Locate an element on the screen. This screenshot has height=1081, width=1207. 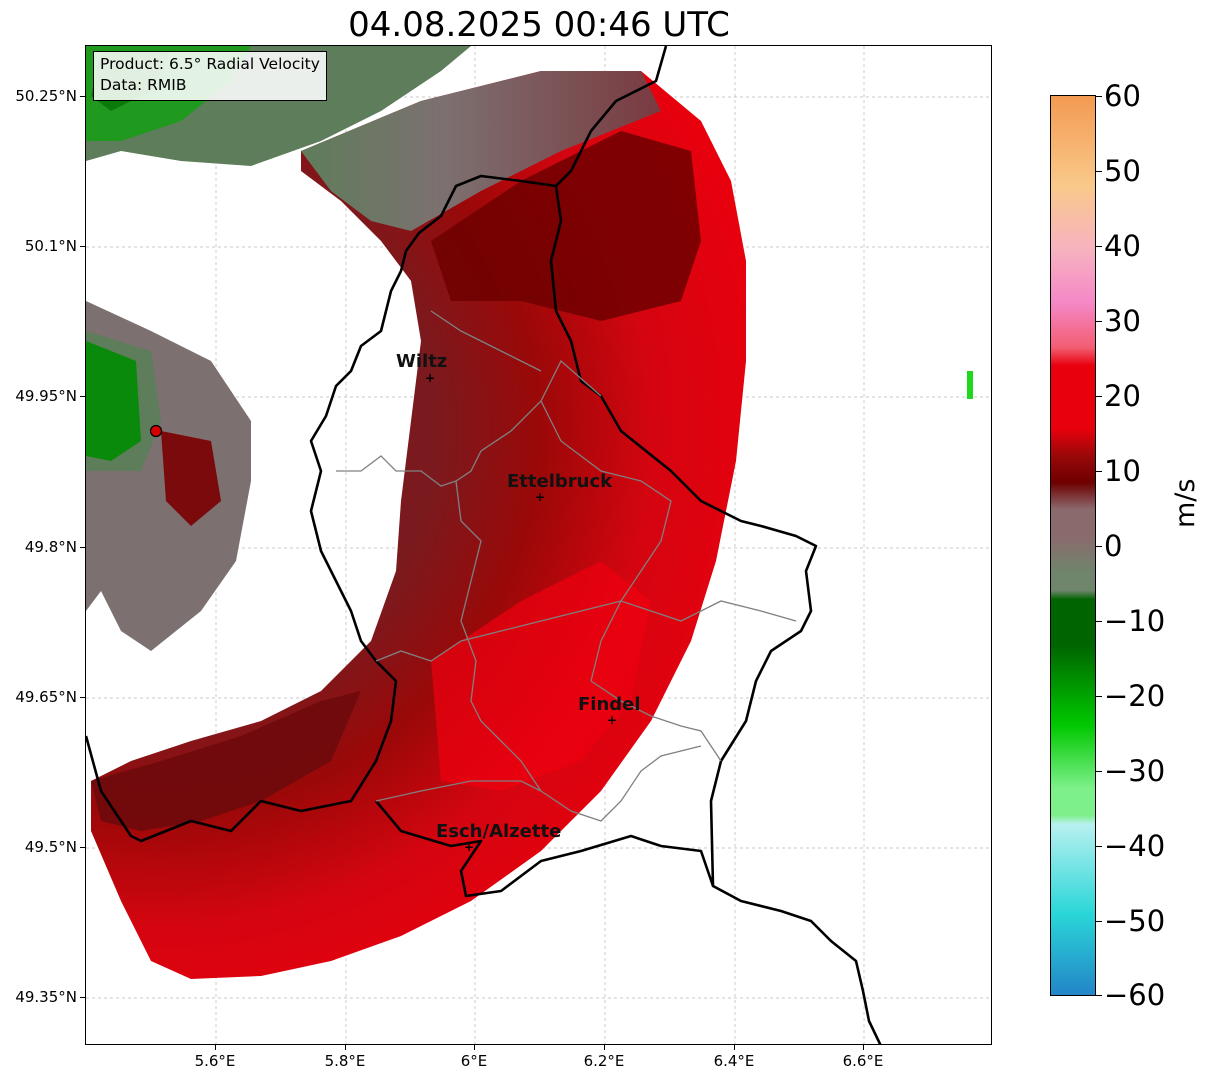
colorbar-label: 50 is located at coordinates (1122, 171).